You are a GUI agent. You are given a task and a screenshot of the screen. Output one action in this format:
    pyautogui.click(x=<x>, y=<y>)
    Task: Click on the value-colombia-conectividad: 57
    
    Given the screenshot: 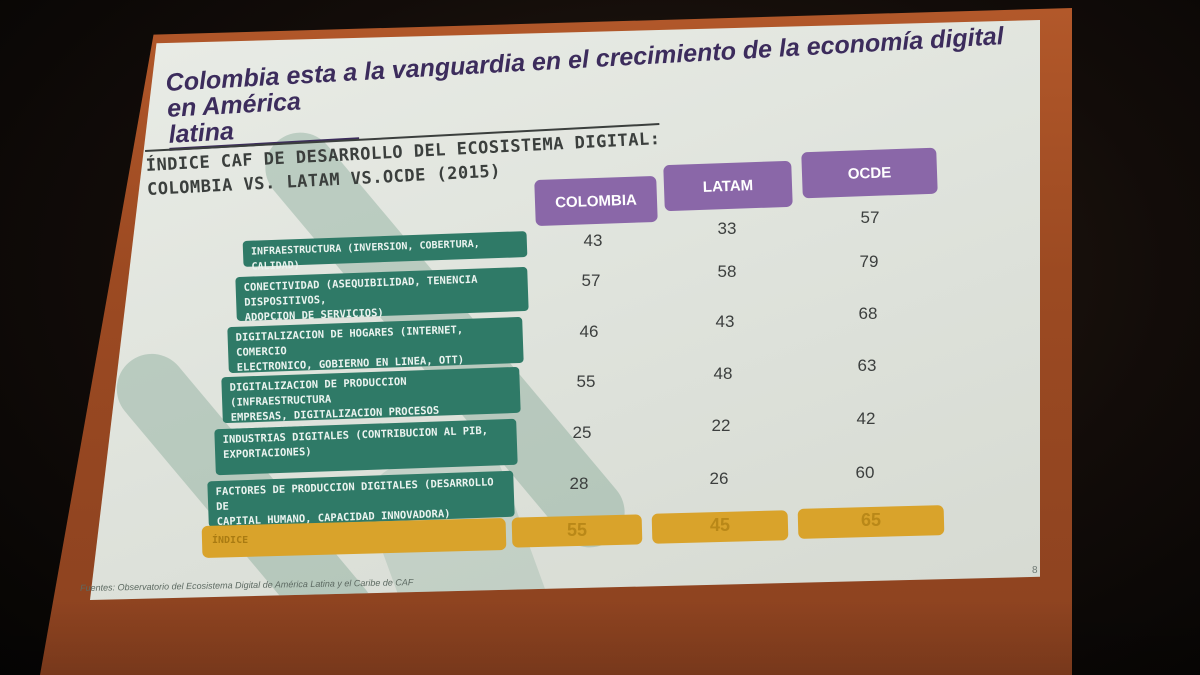 What is the action you would take?
    pyautogui.click(x=591, y=280)
    